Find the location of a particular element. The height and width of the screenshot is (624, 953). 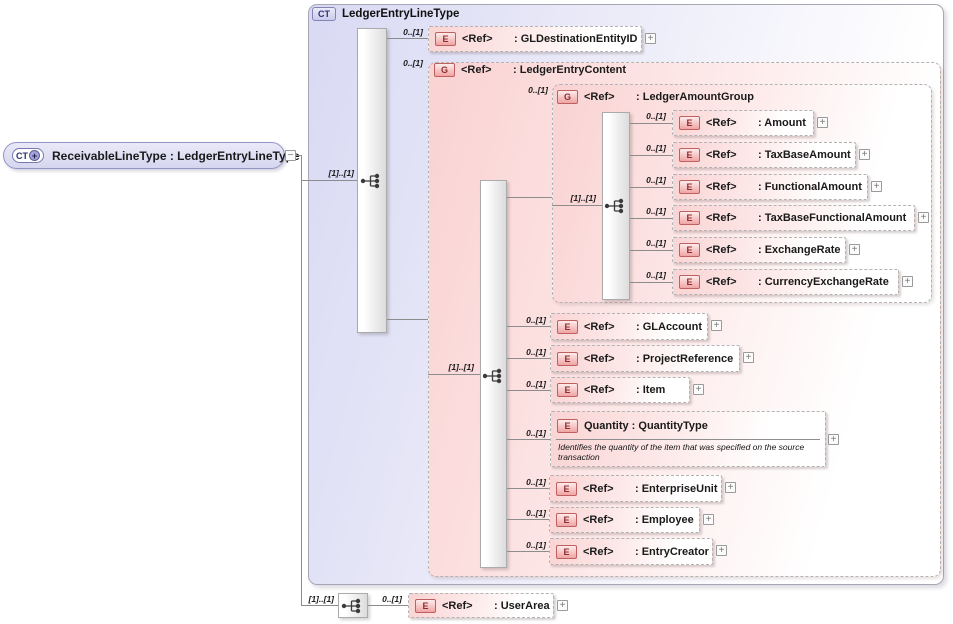

group-name: : LedgerEntryContent is located at coordinates (570, 70).